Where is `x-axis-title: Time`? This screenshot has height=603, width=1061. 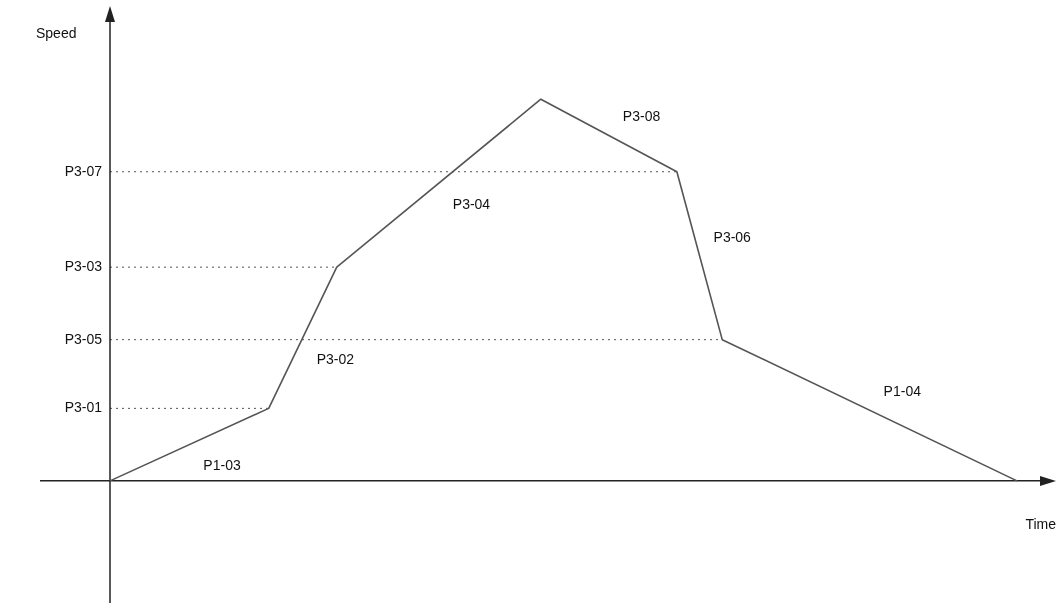
x-axis-title: Time is located at coordinates (1041, 523).